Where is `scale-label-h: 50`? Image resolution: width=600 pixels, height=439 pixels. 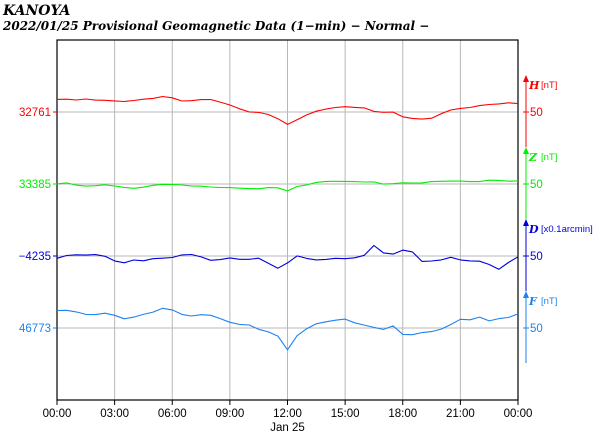 scale-label-h: 50 is located at coordinates (536, 113).